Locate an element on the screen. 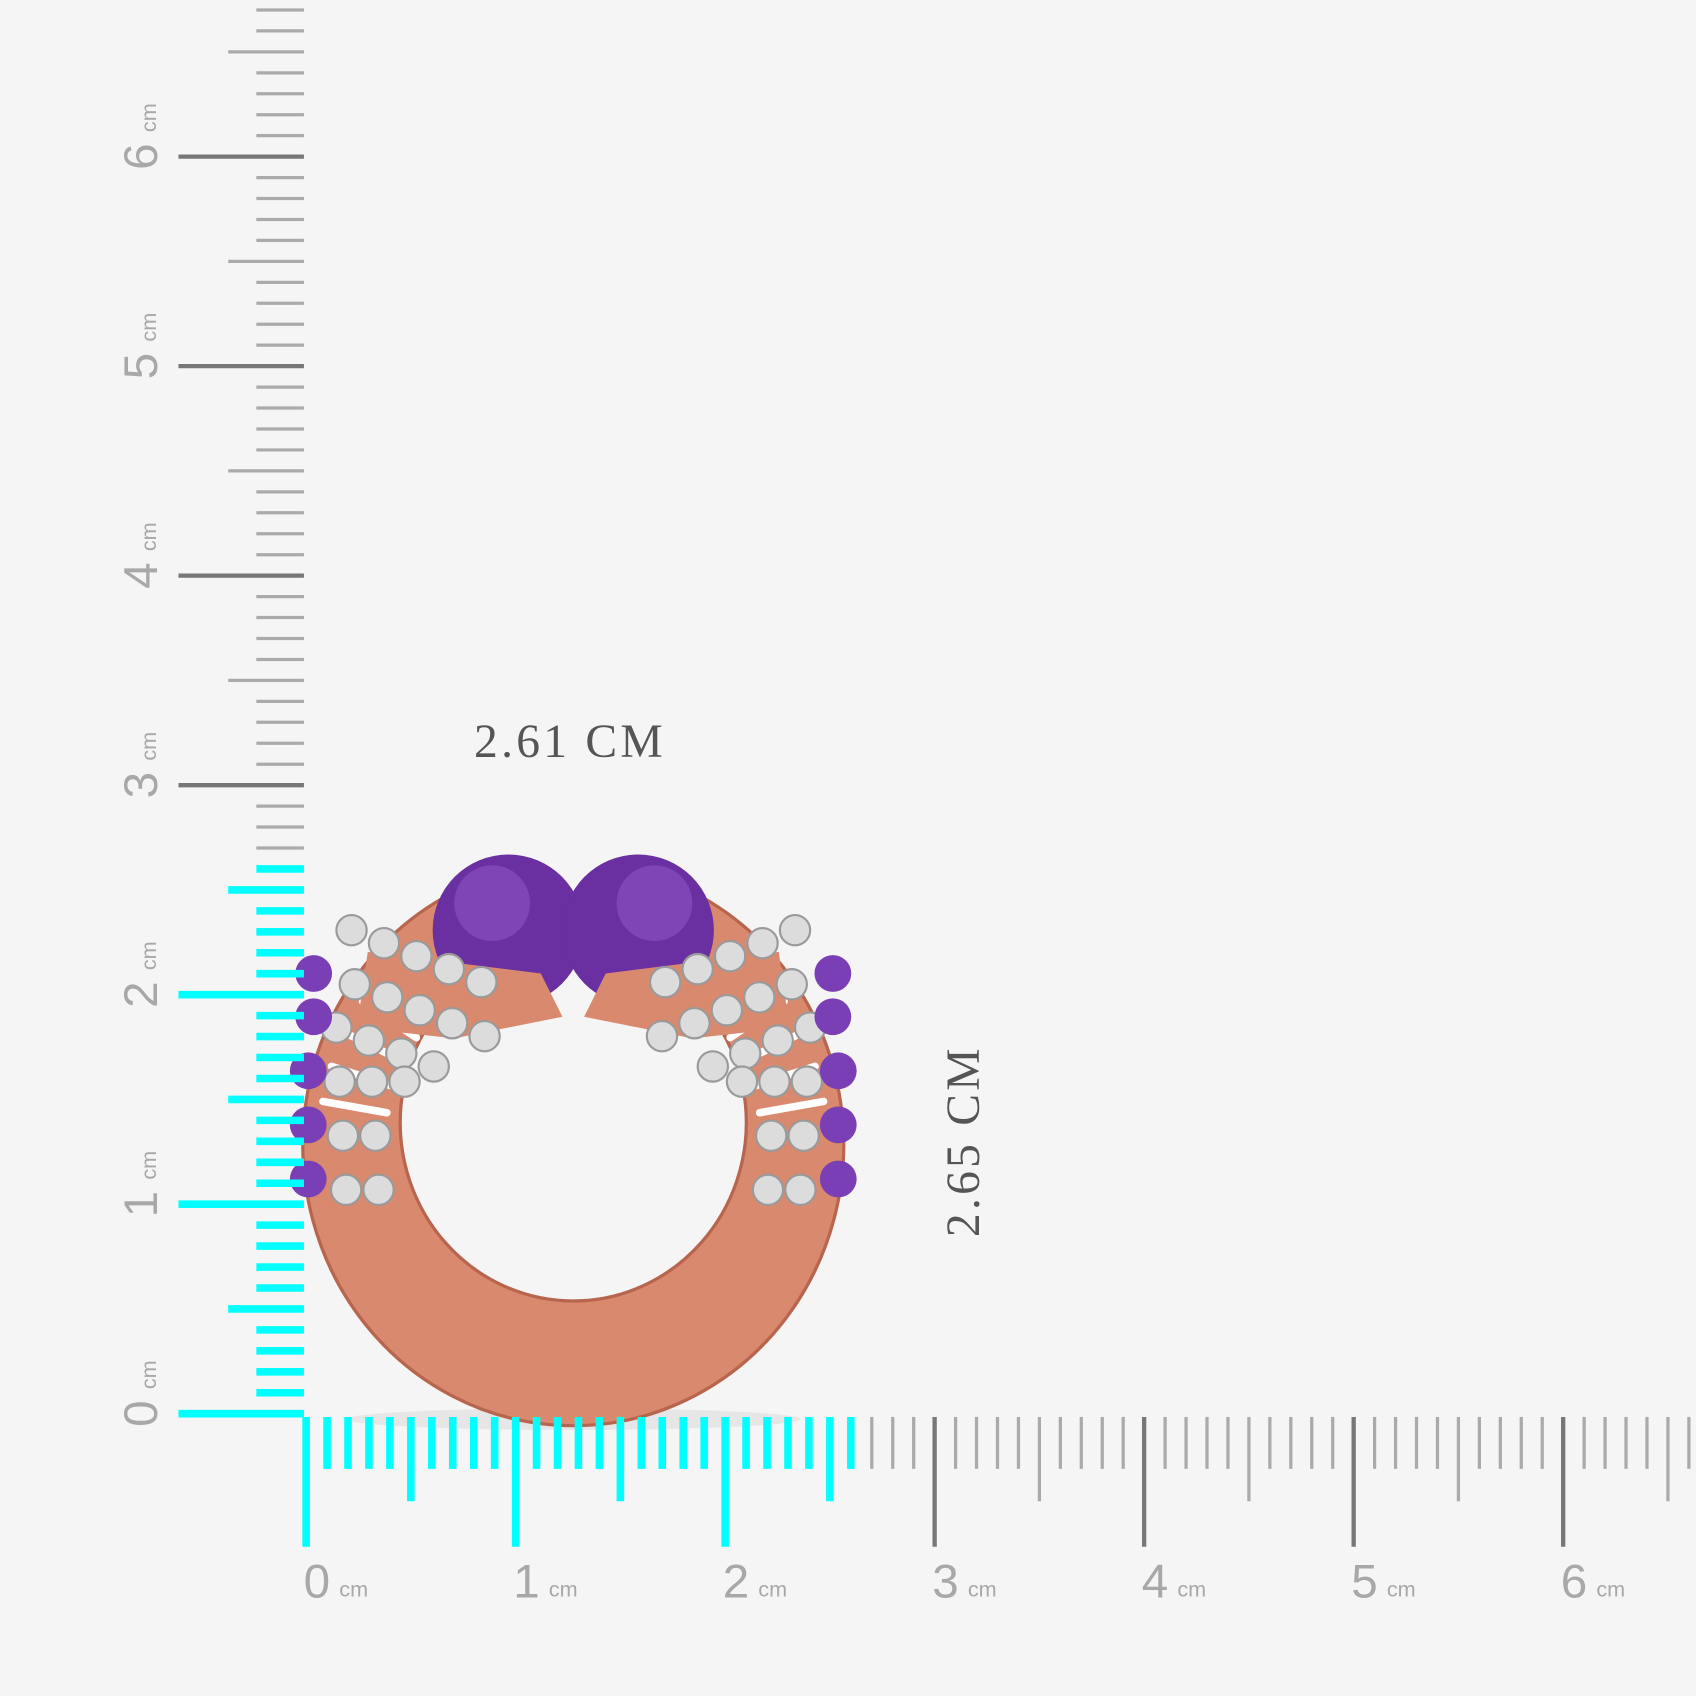 Image resolution: width=1696 pixels, height=1696 pixels. vertical-ruler: 0 cm 1 cm 2 cm 3 cm 4 cm 5 cm 6 cm is located at coordinates (209, 717).